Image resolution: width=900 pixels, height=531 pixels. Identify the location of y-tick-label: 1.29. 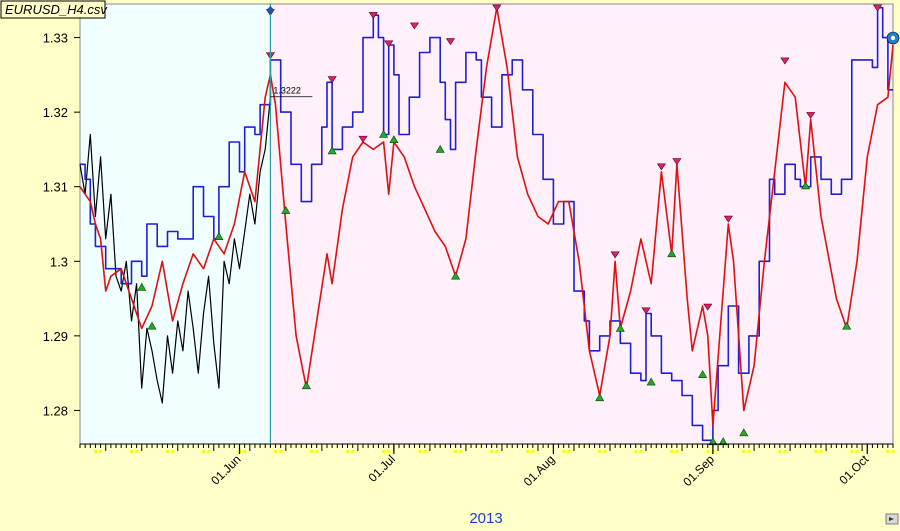
(55, 336).